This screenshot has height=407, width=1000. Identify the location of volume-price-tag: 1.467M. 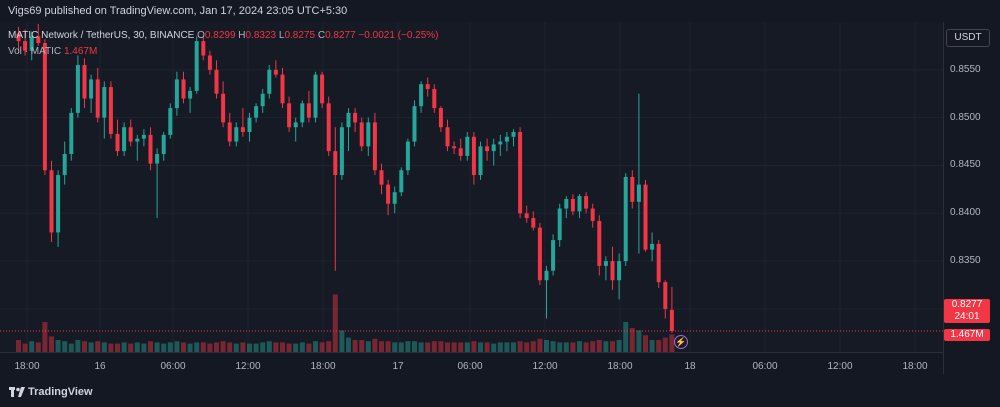
(967, 335).